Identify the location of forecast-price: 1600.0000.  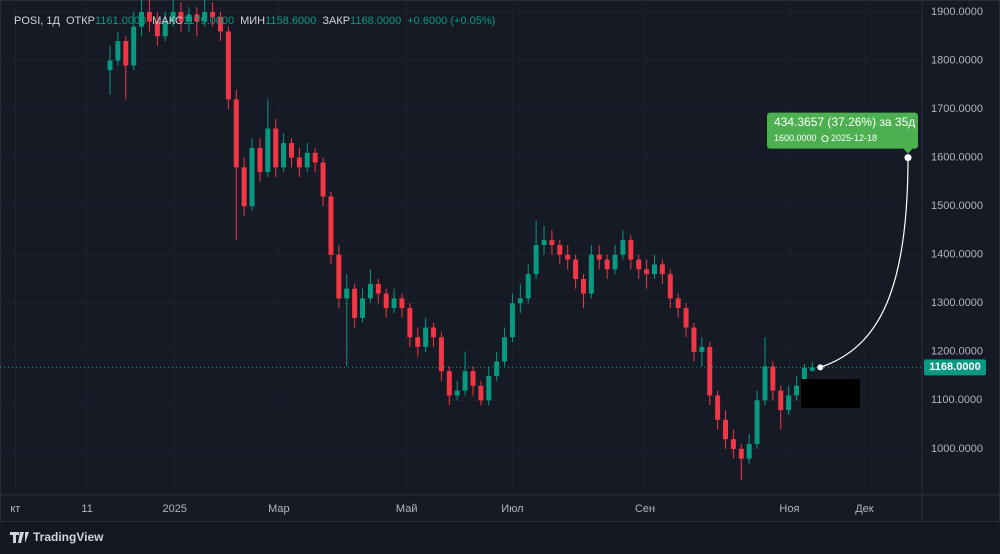
(795, 138).